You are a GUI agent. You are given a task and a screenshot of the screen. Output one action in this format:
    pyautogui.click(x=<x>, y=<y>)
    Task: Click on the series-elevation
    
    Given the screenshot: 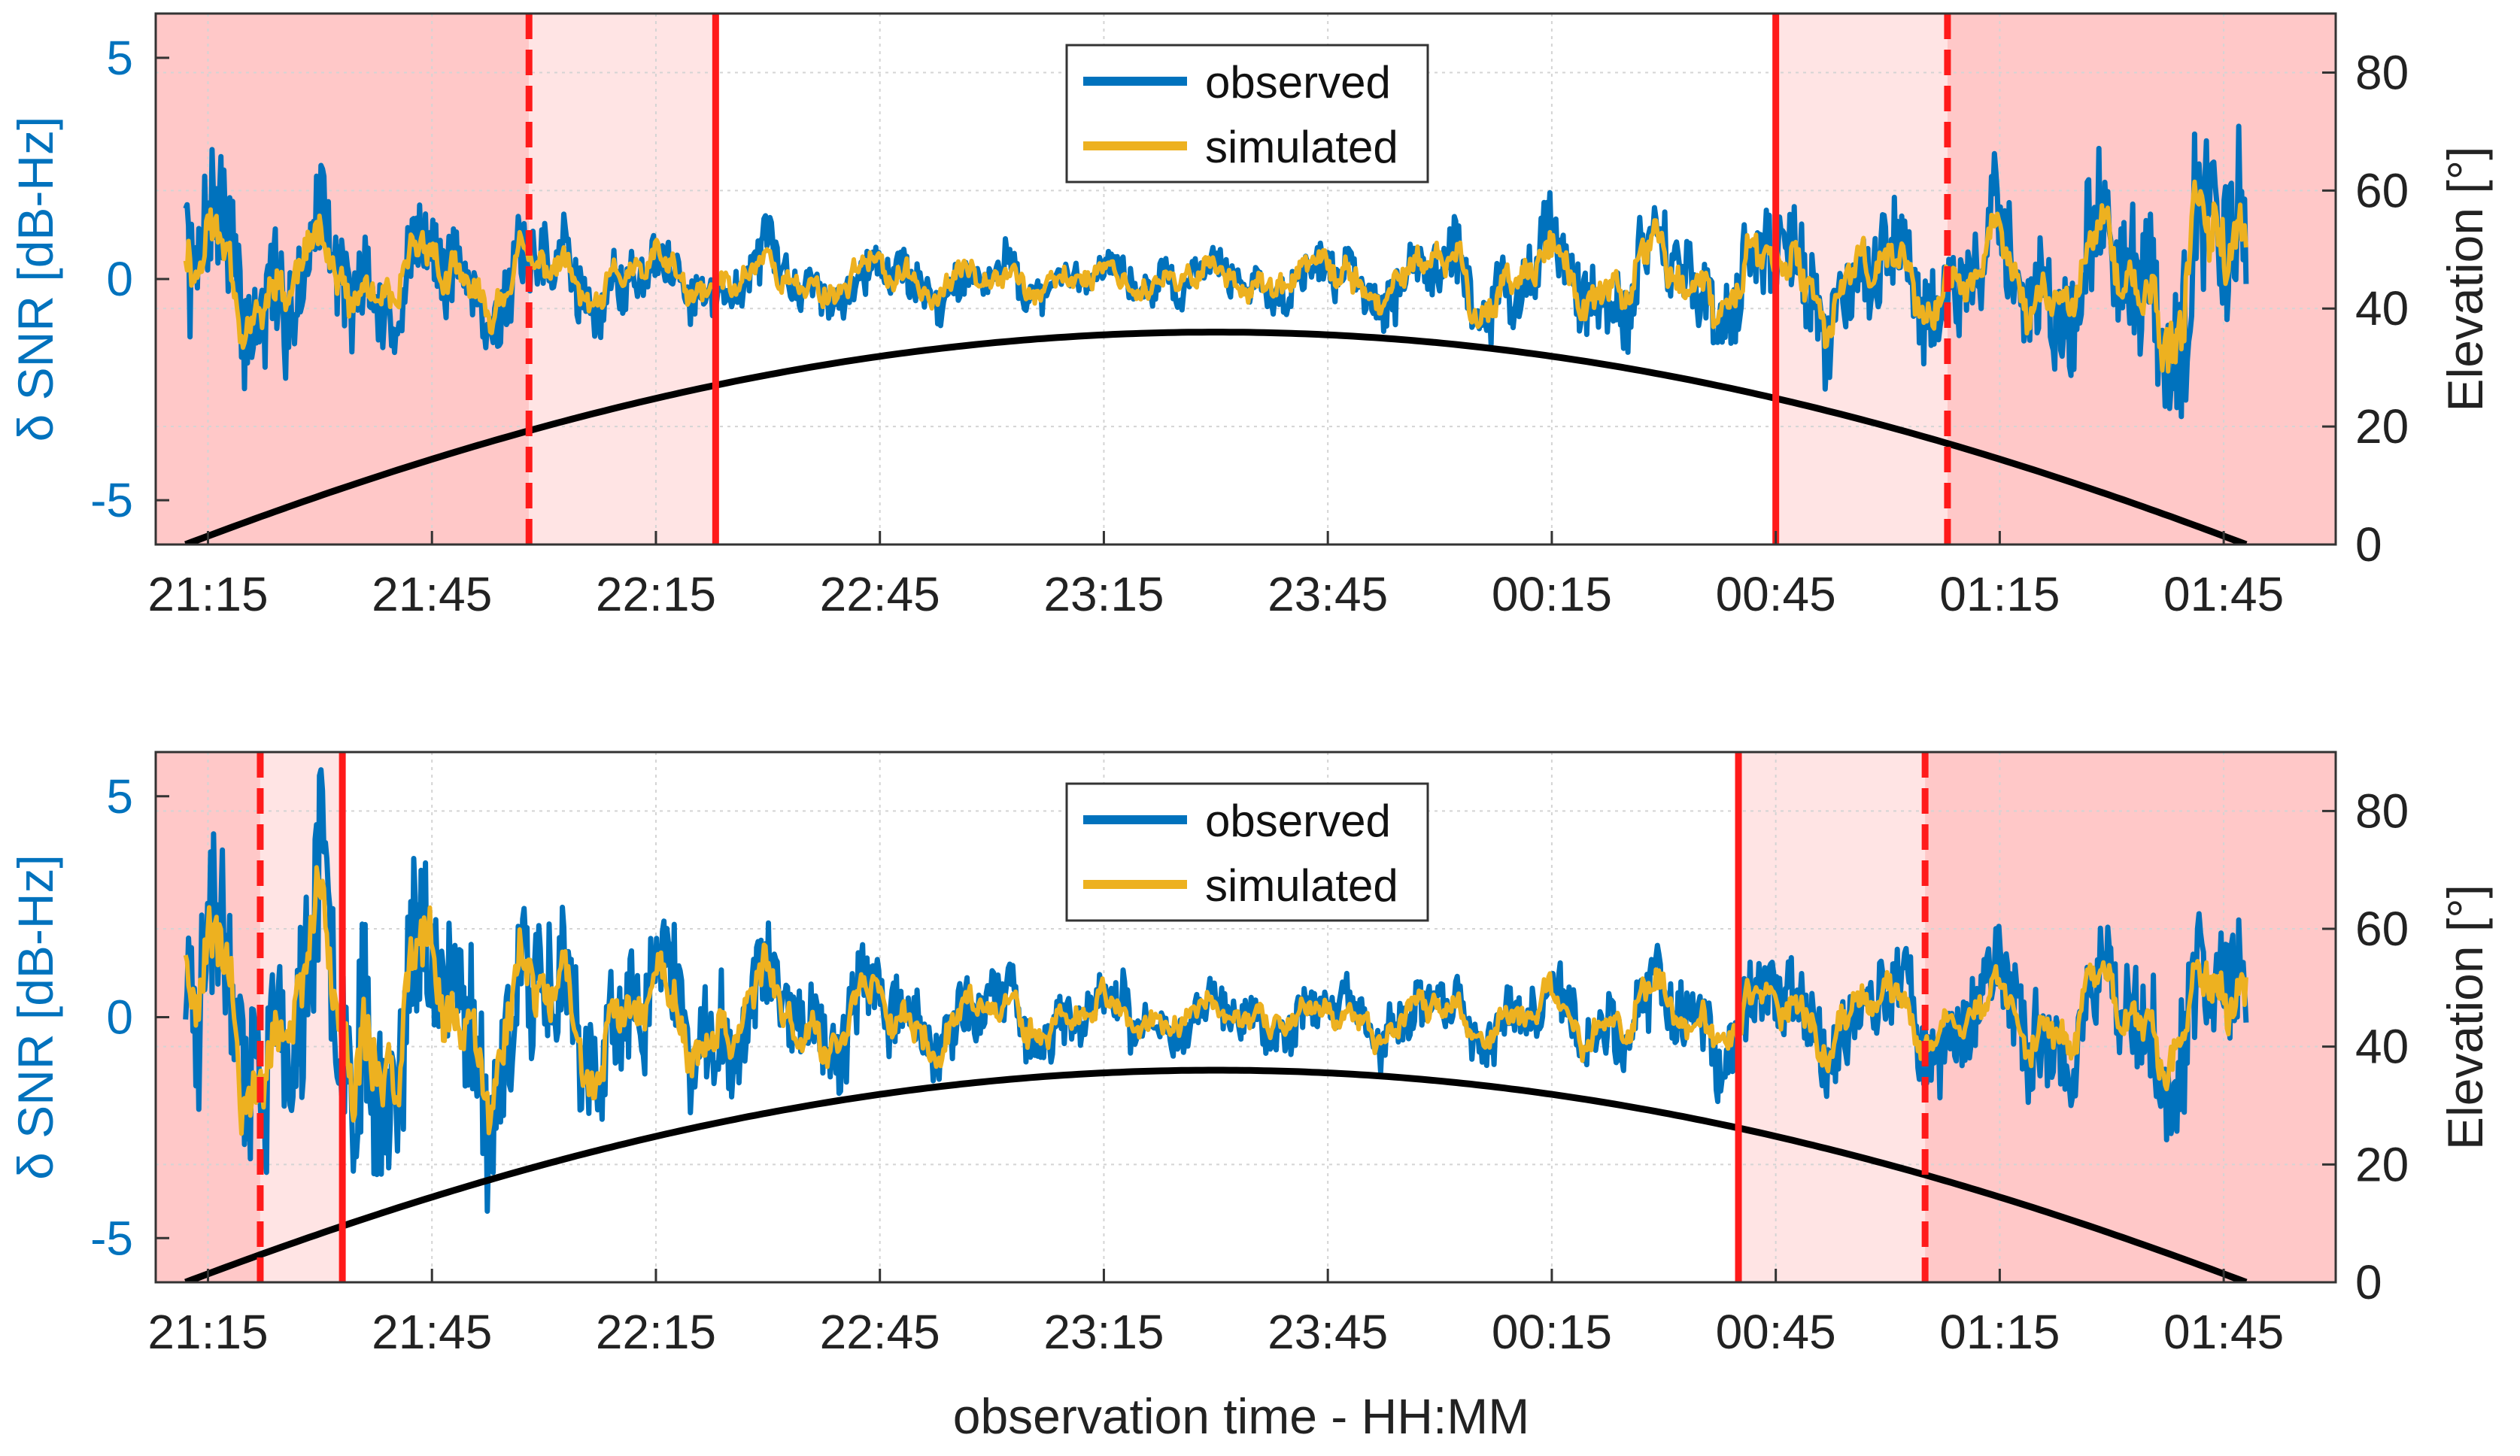 What is the action you would take?
    pyautogui.click(x=1216, y=1174)
    